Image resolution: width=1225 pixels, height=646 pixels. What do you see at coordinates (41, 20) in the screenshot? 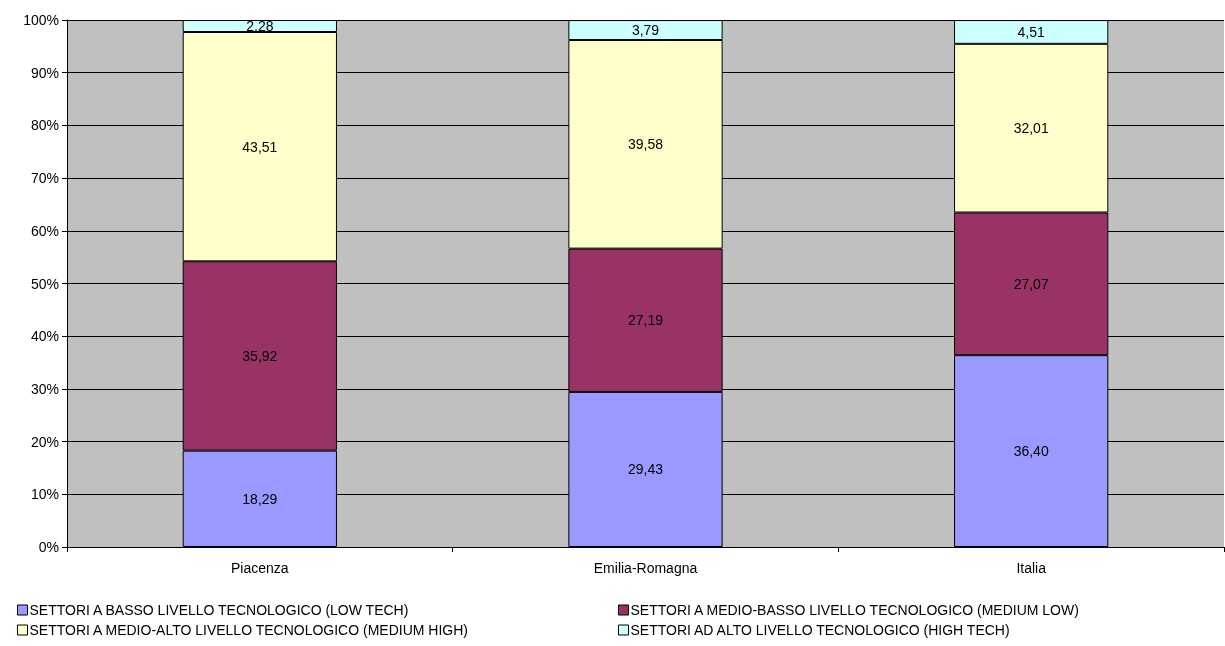
I see `y-tick-label: 100%` at bounding box center [41, 20].